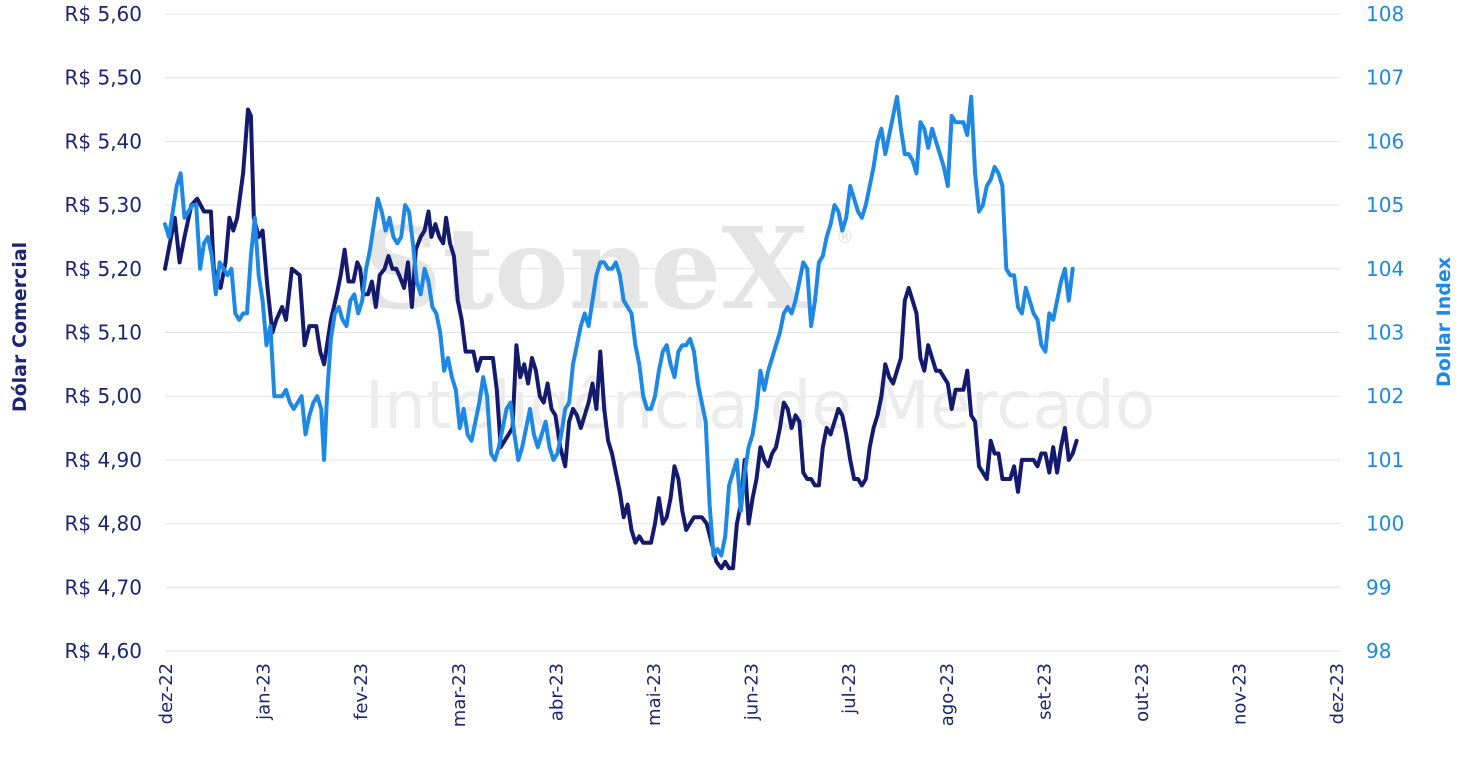 The height and width of the screenshot is (757, 1467). Describe the element at coordinates (1385, 524) in the screenshot. I see `right-tick-label: 100` at that location.